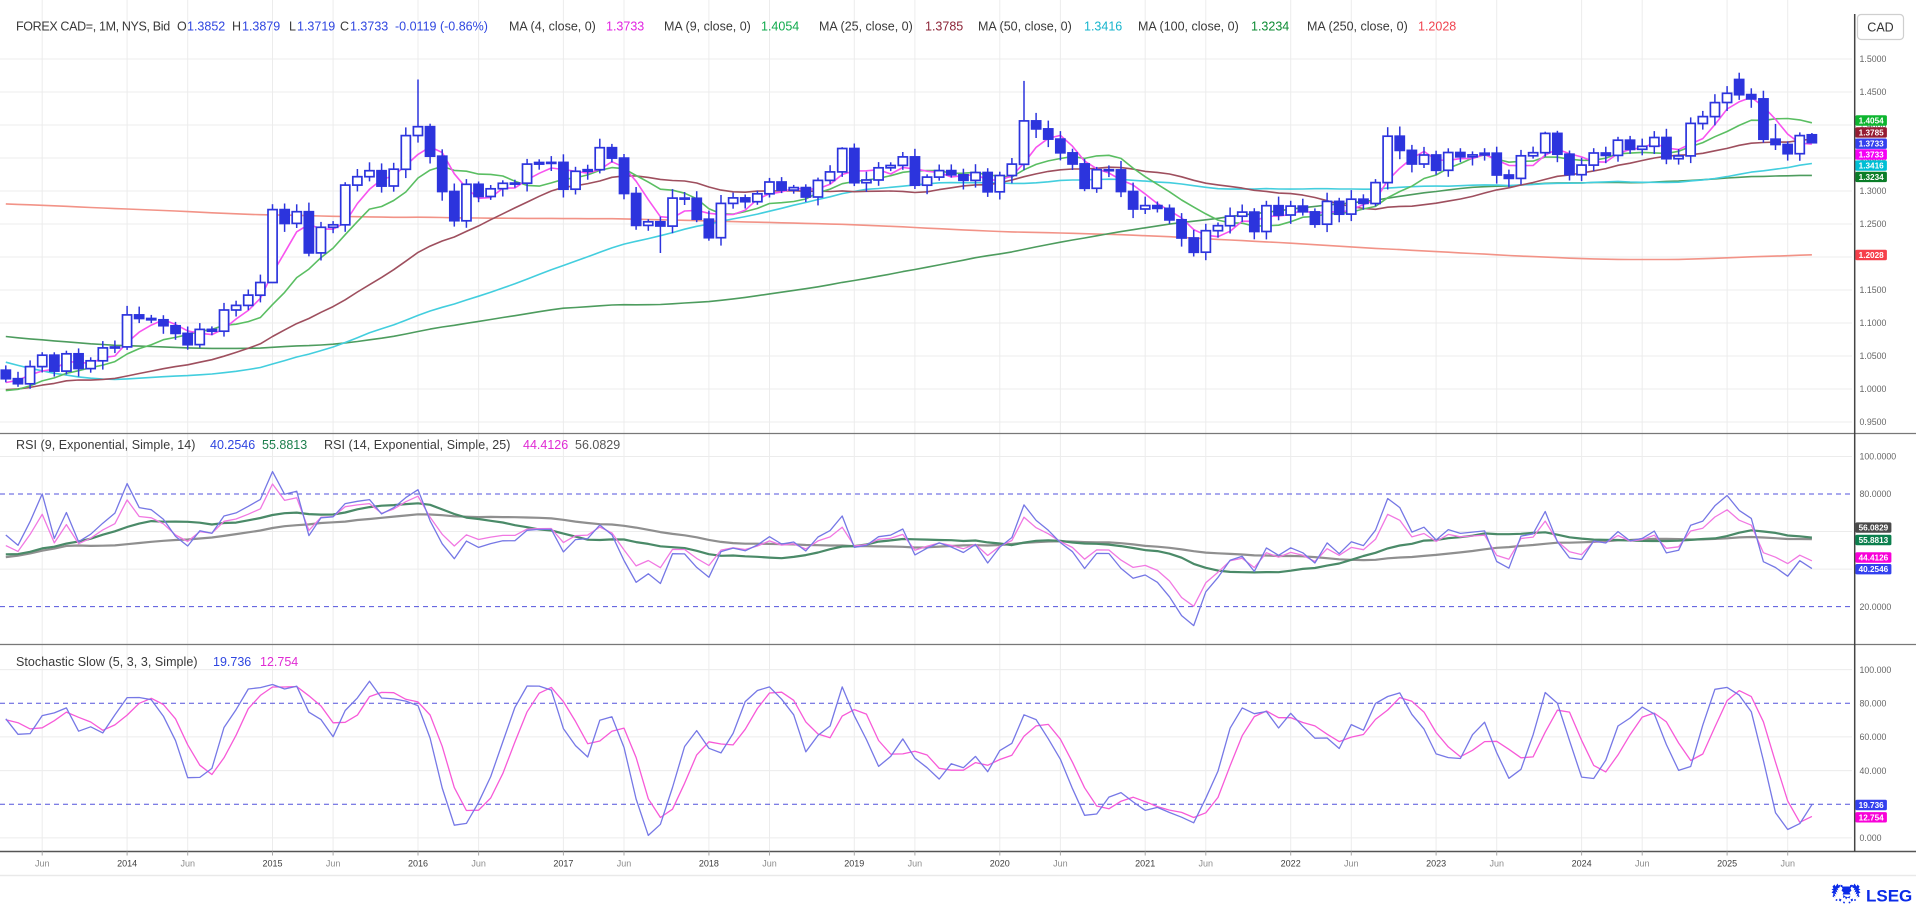 The image size is (1916, 905). Describe the element at coordinates (1582, 864) in the screenshot. I see `svg-text: 2024` at that location.